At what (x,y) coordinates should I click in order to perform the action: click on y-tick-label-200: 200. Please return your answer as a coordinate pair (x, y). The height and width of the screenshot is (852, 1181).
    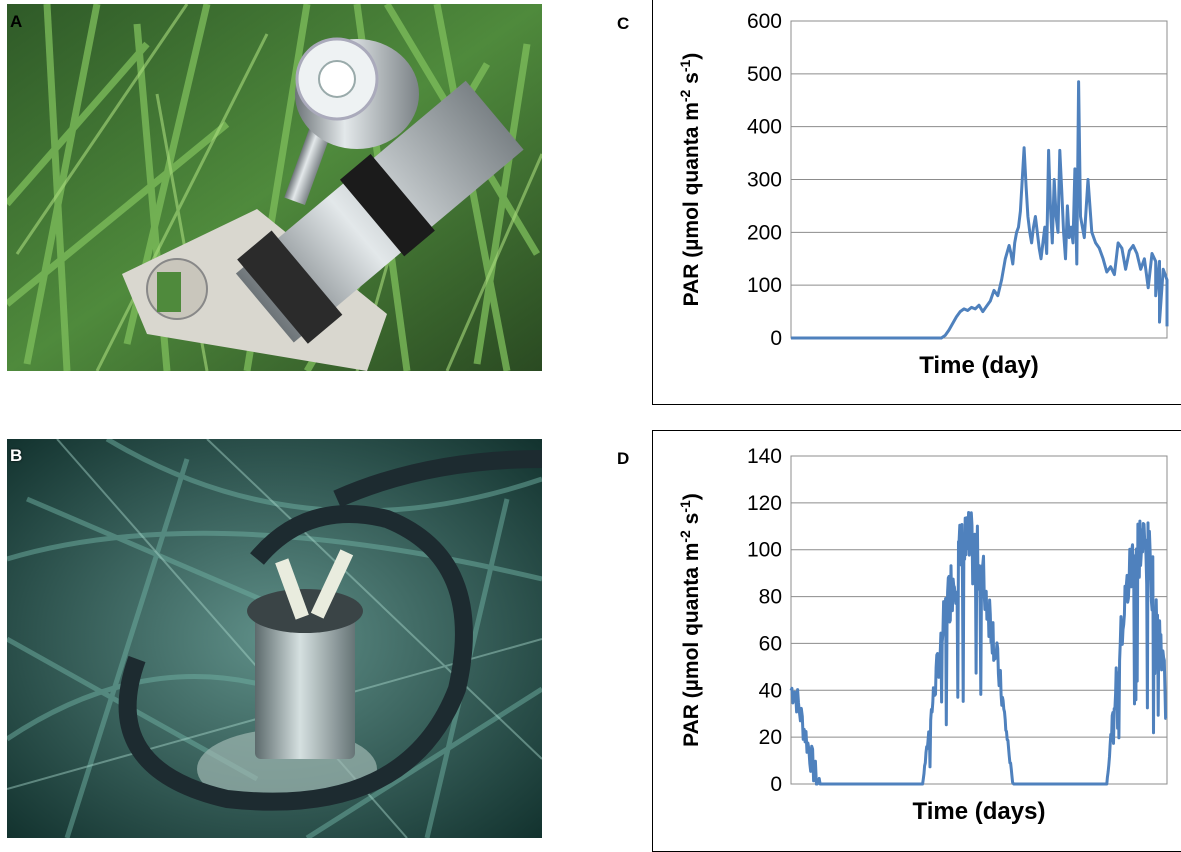
    Looking at the image, I should click on (764, 232).